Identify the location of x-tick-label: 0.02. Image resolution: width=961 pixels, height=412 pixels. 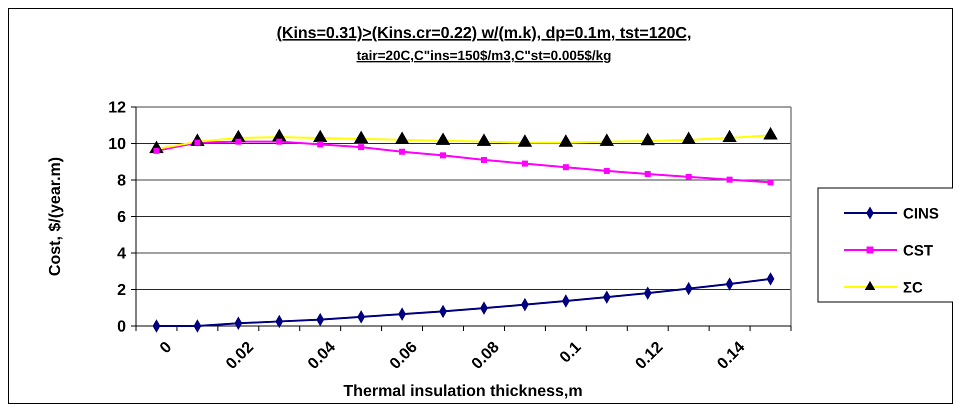
(240, 355).